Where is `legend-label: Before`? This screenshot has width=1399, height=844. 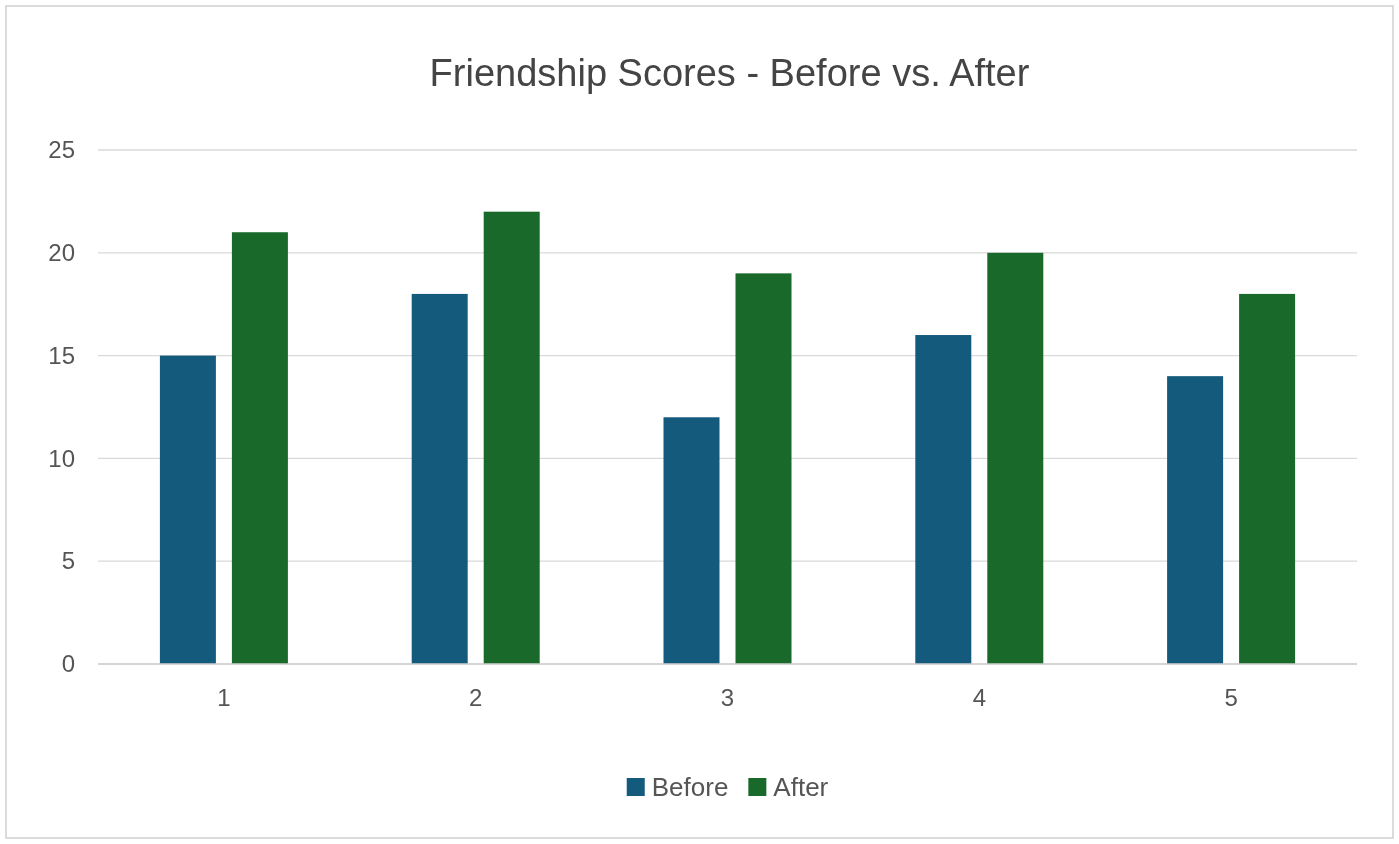 legend-label: Before is located at coordinates (690, 787).